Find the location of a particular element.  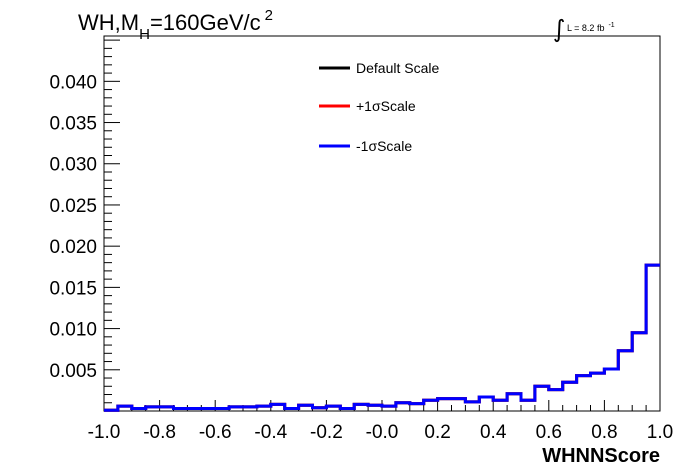

x-tick-label: 0.8 is located at coordinates (604, 432).